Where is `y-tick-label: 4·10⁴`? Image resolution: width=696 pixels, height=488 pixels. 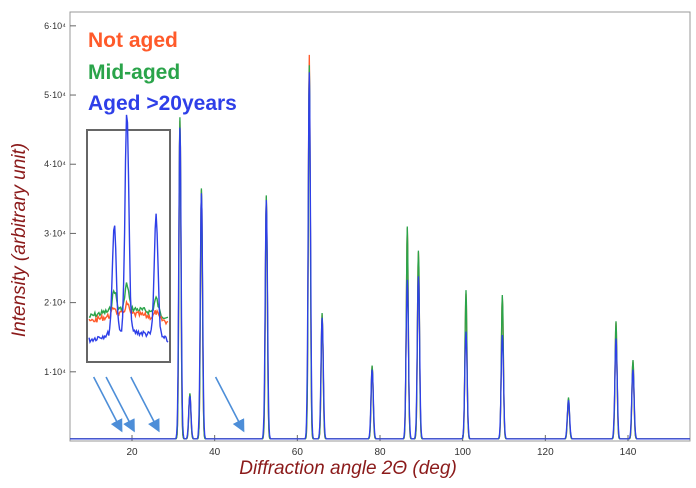 y-tick-label: 4·10⁴ is located at coordinates (55, 164).